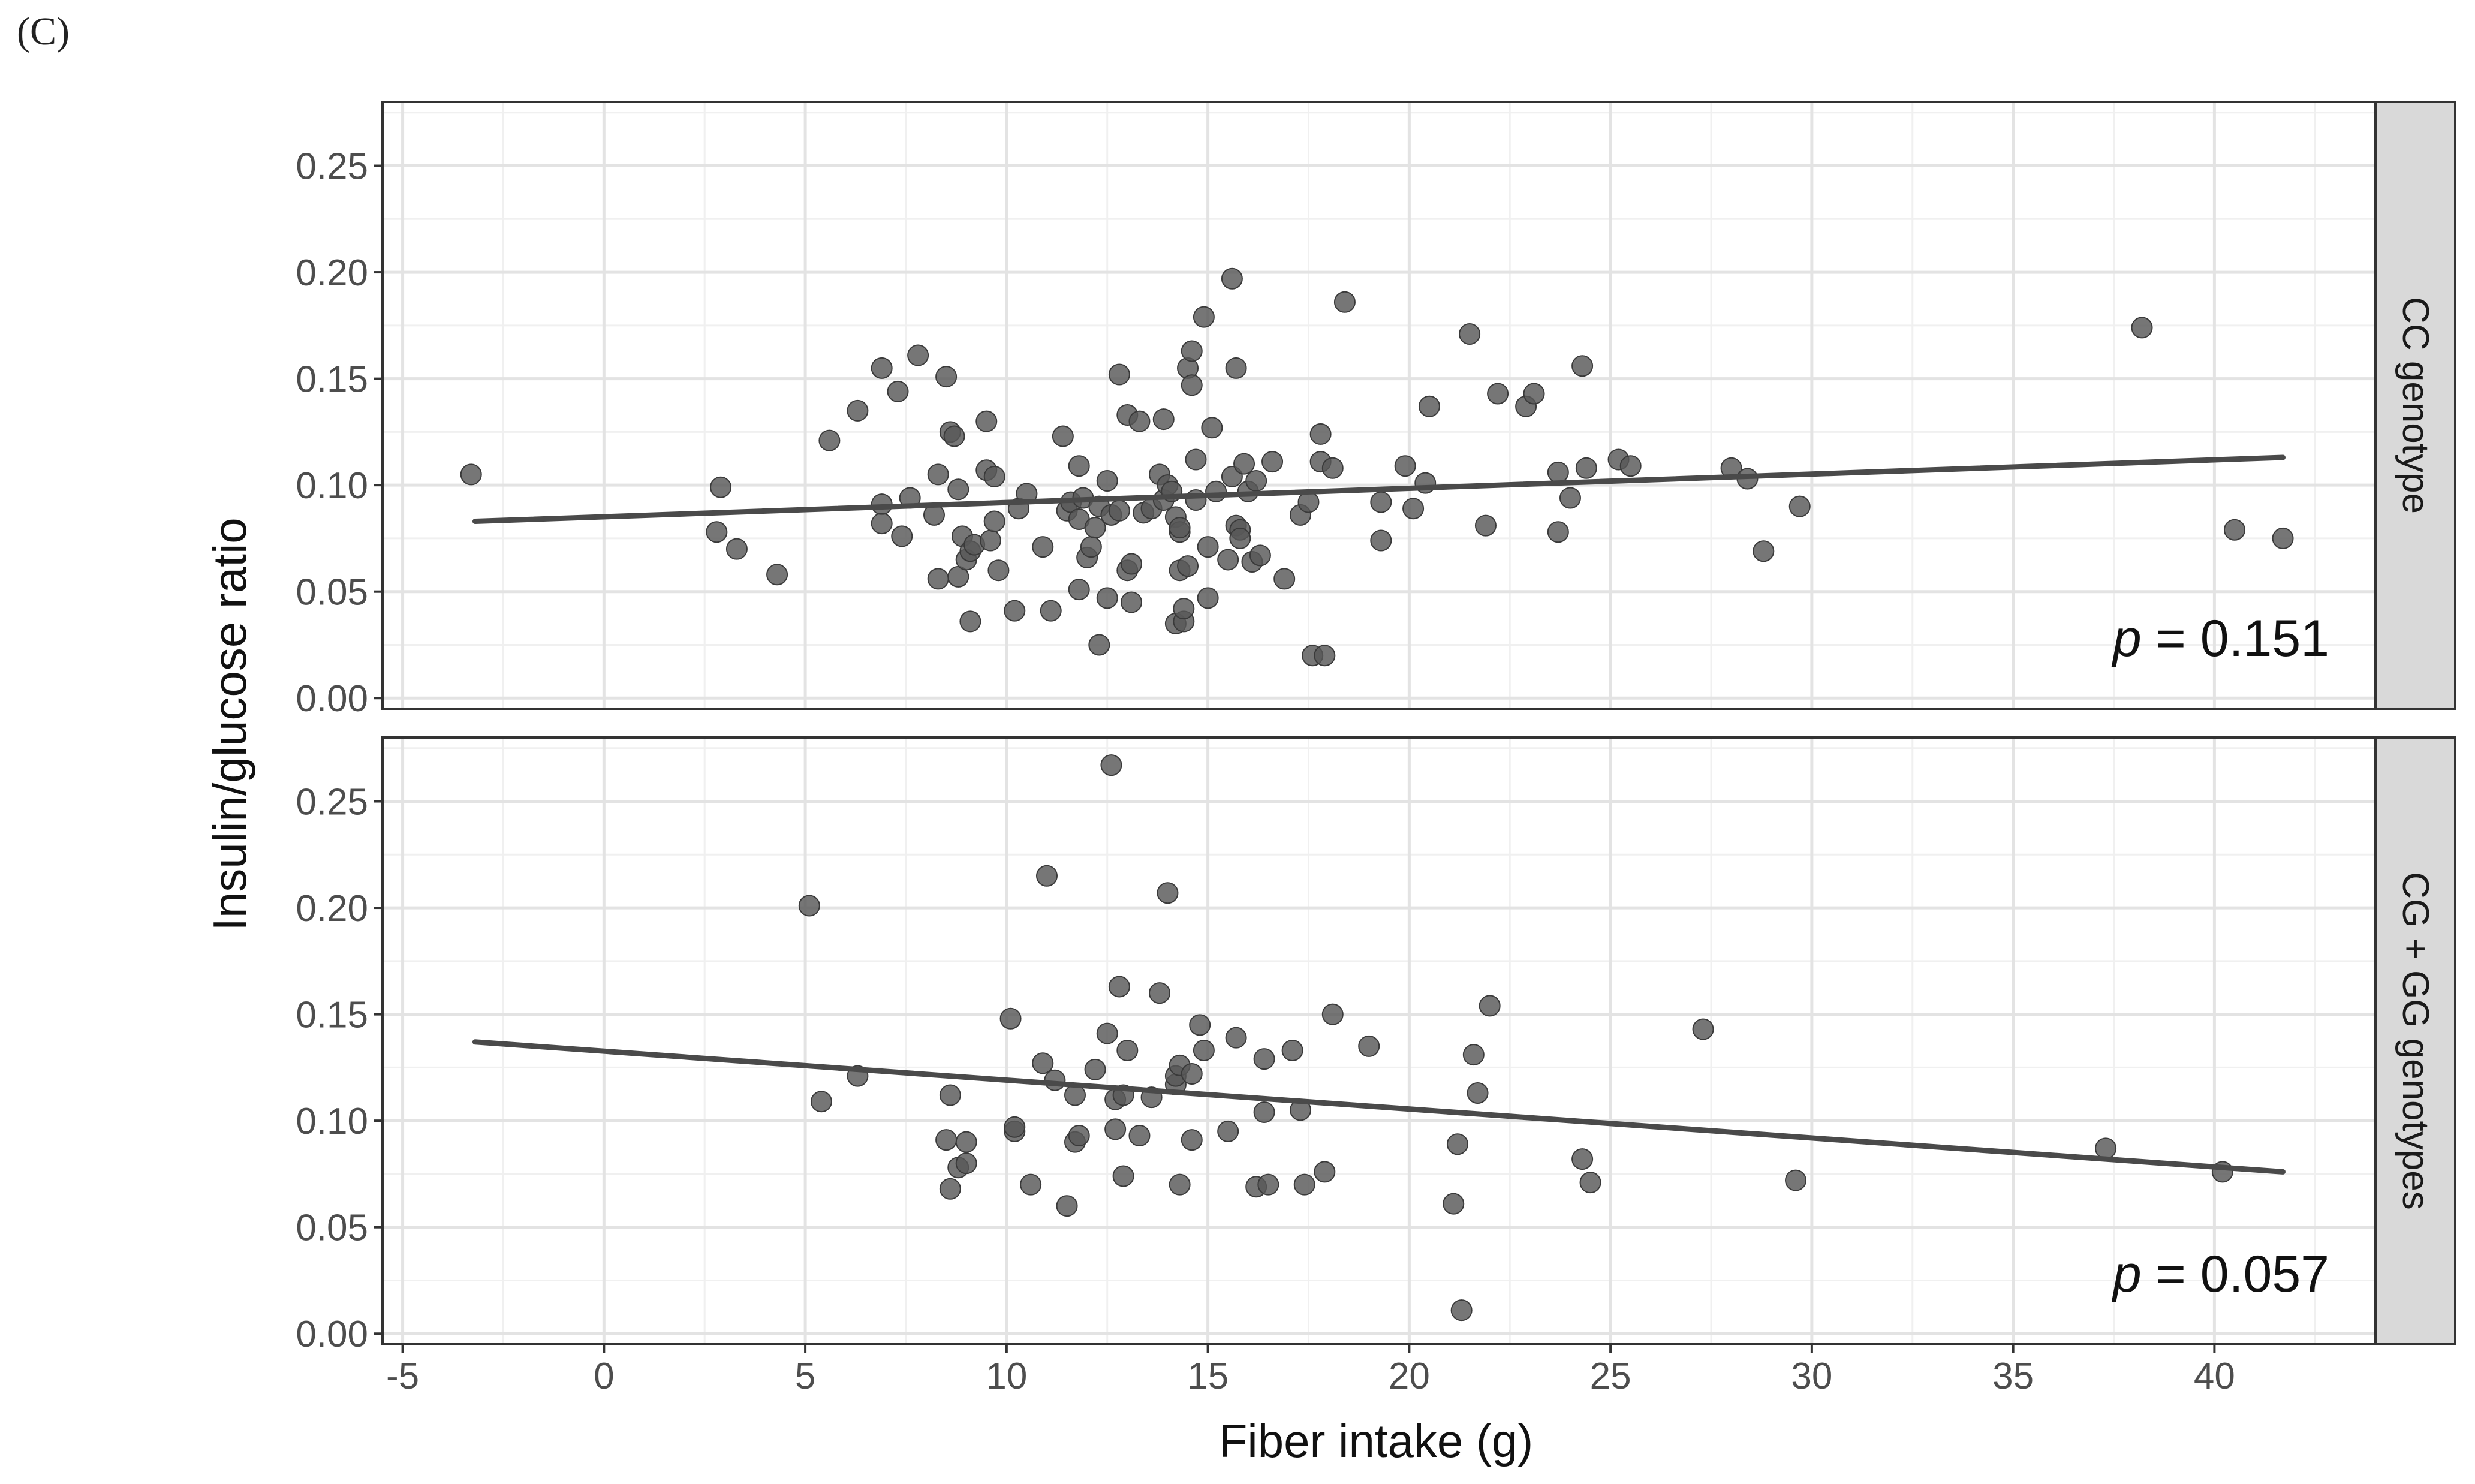 This screenshot has height=1484, width=2475. Describe the element at coordinates (2214, 1376) in the screenshot. I see `x-tick-label: 40` at that location.